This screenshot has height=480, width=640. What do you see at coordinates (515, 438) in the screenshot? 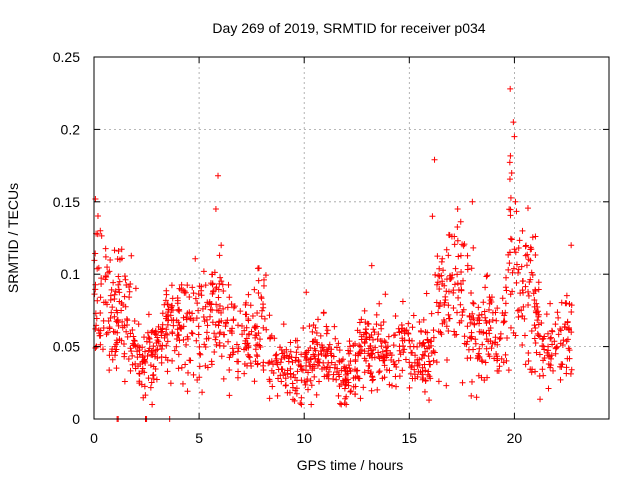
I see `x-tick-label: 20` at bounding box center [515, 438].